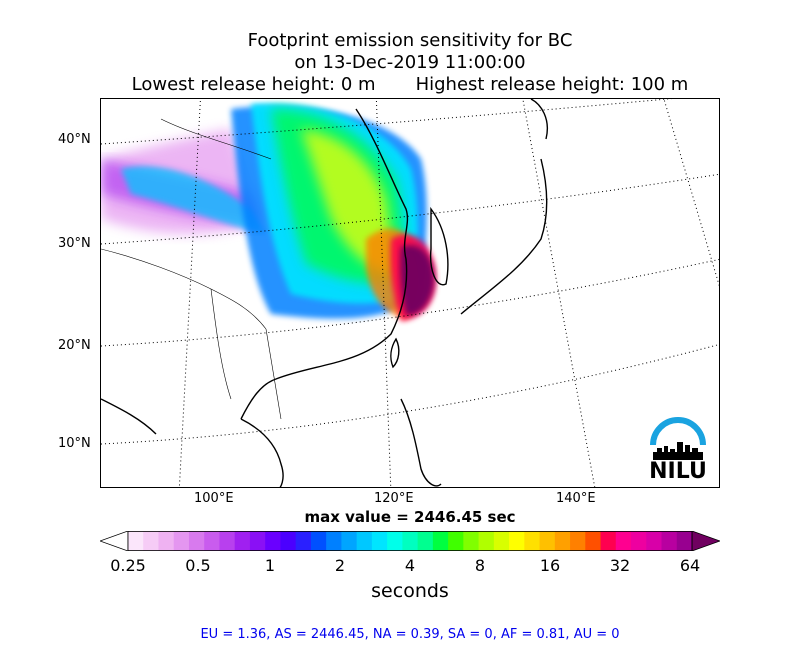 This screenshot has height=650, width=800. What do you see at coordinates (410, 40) in the screenshot?
I see `title-line-1: Footprint emission sensitivity for BC` at bounding box center [410, 40].